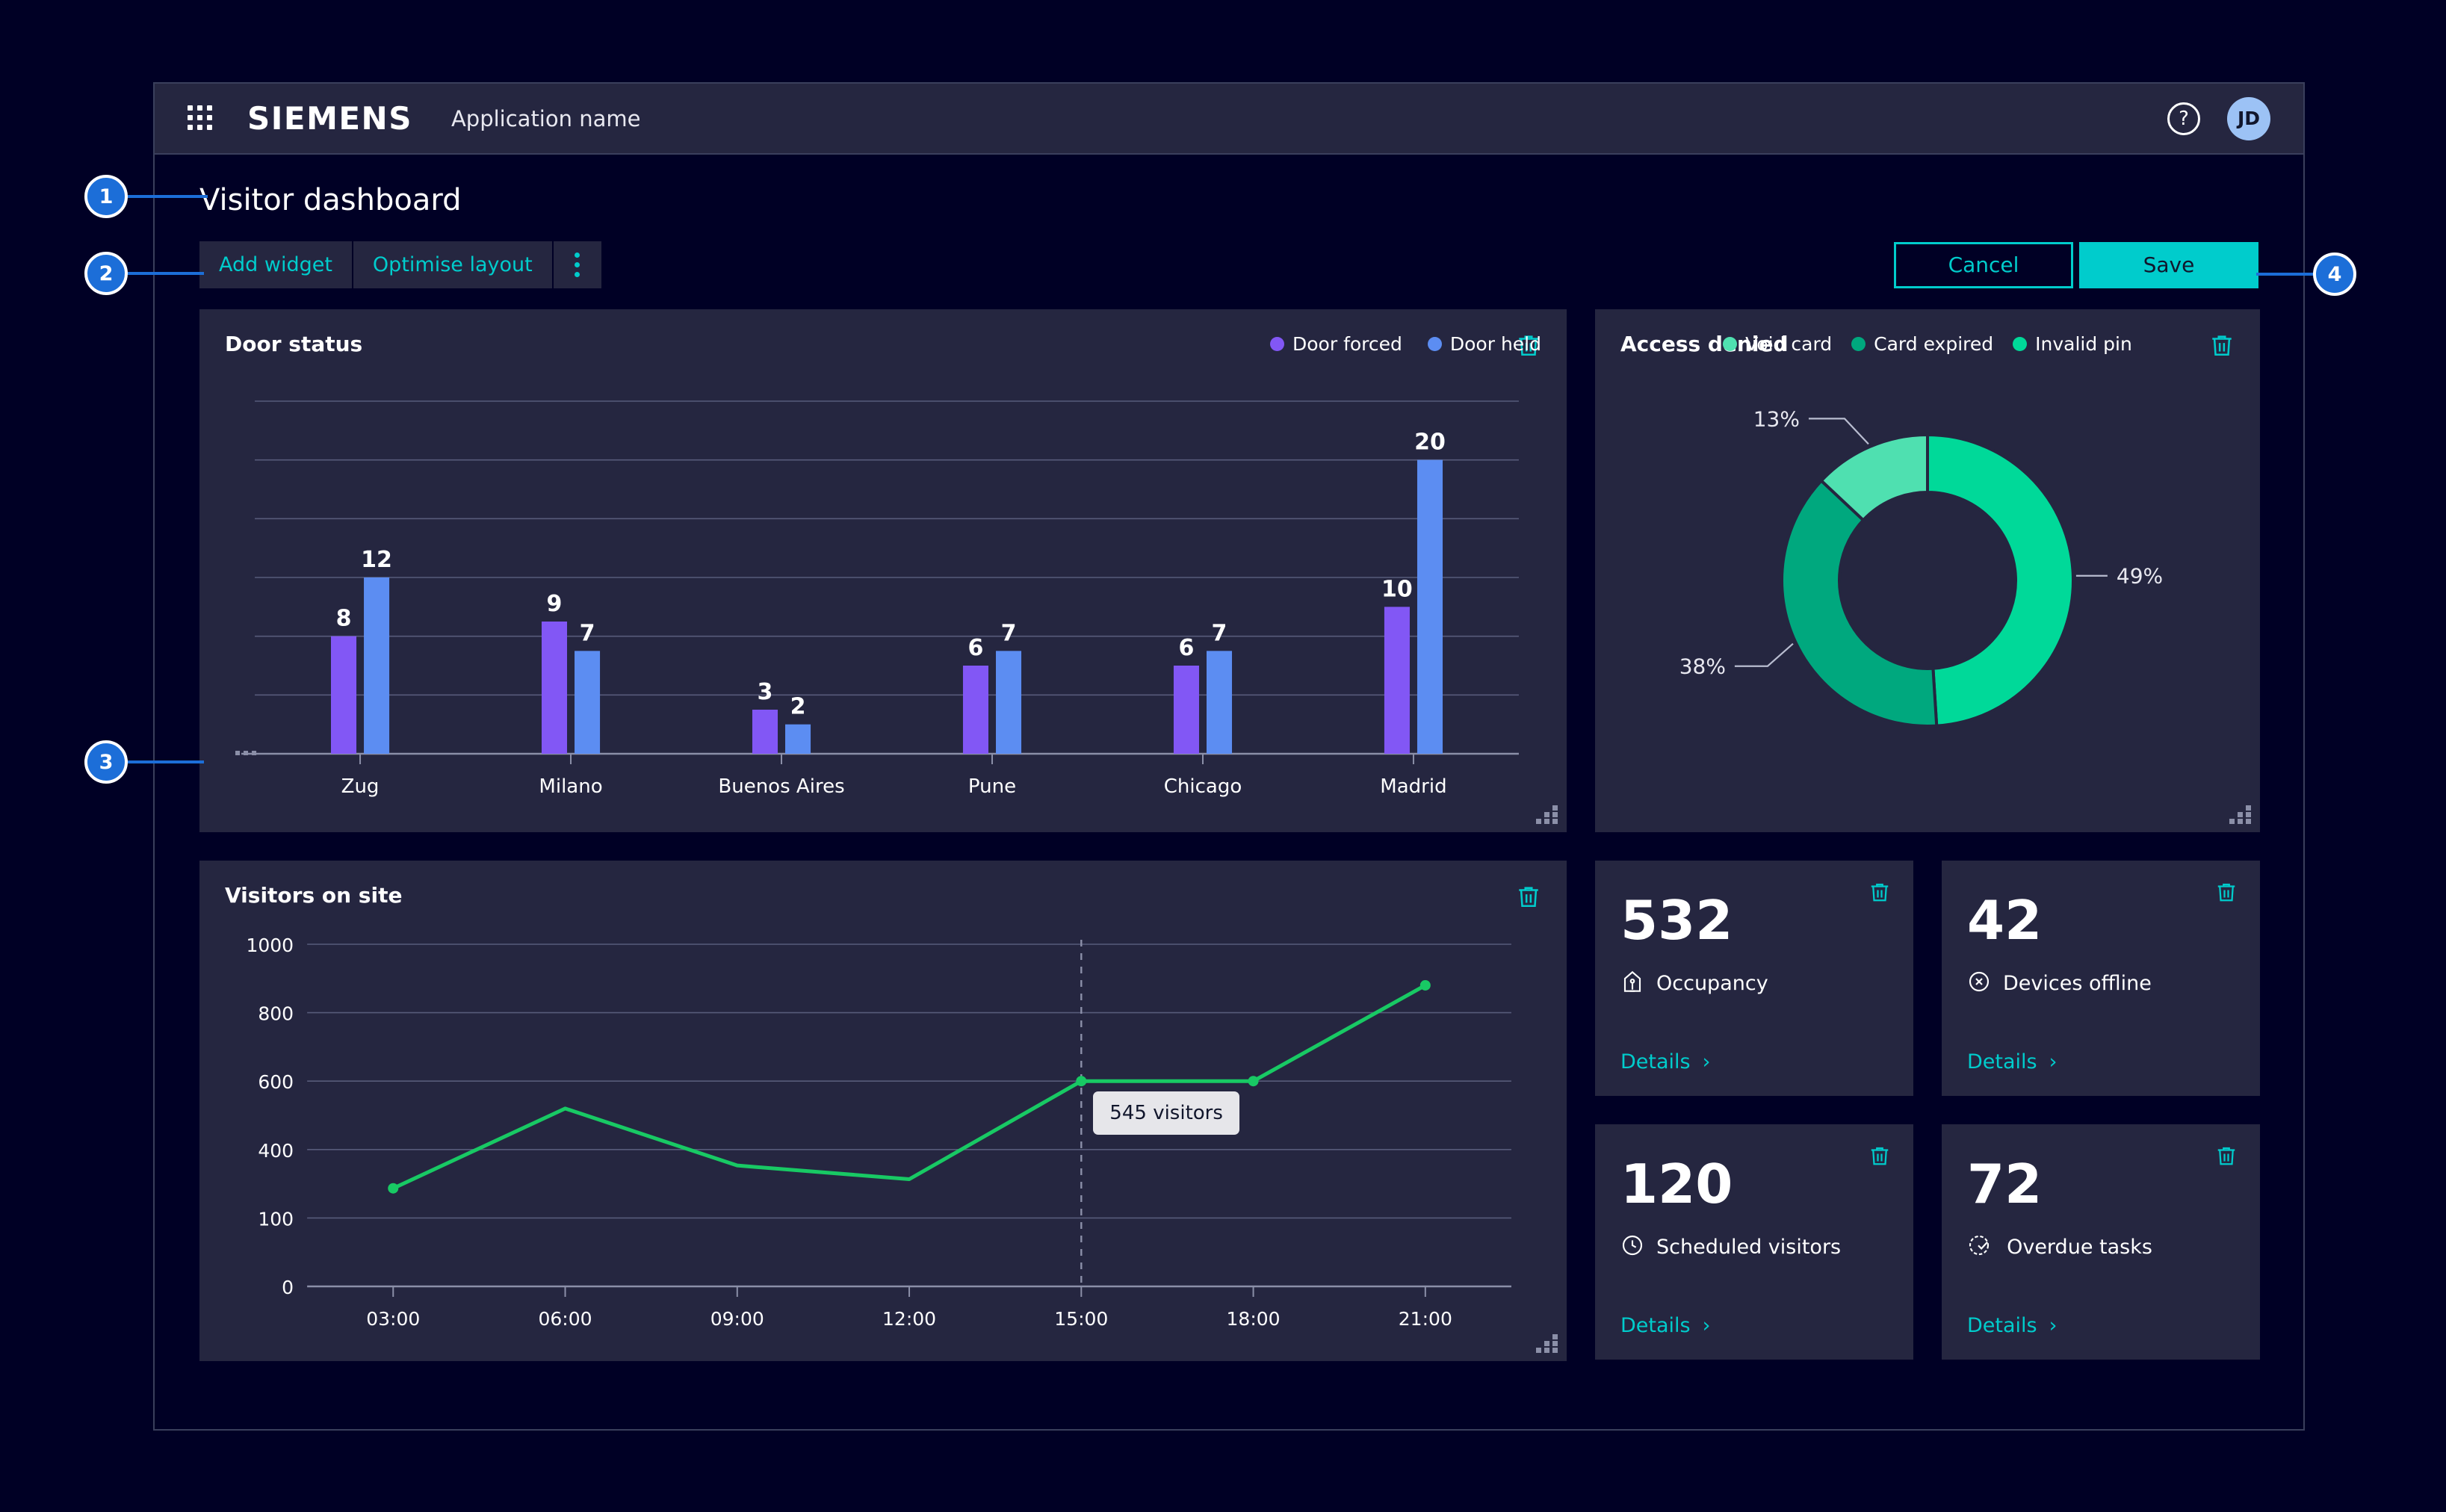 This screenshot has width=2446, height=1512. What do you see at coordinates (1754, 1325) in the screenshot?
I see `details-link-scheduled-visitors: Details ›` at bounding box center [1754, 1325].